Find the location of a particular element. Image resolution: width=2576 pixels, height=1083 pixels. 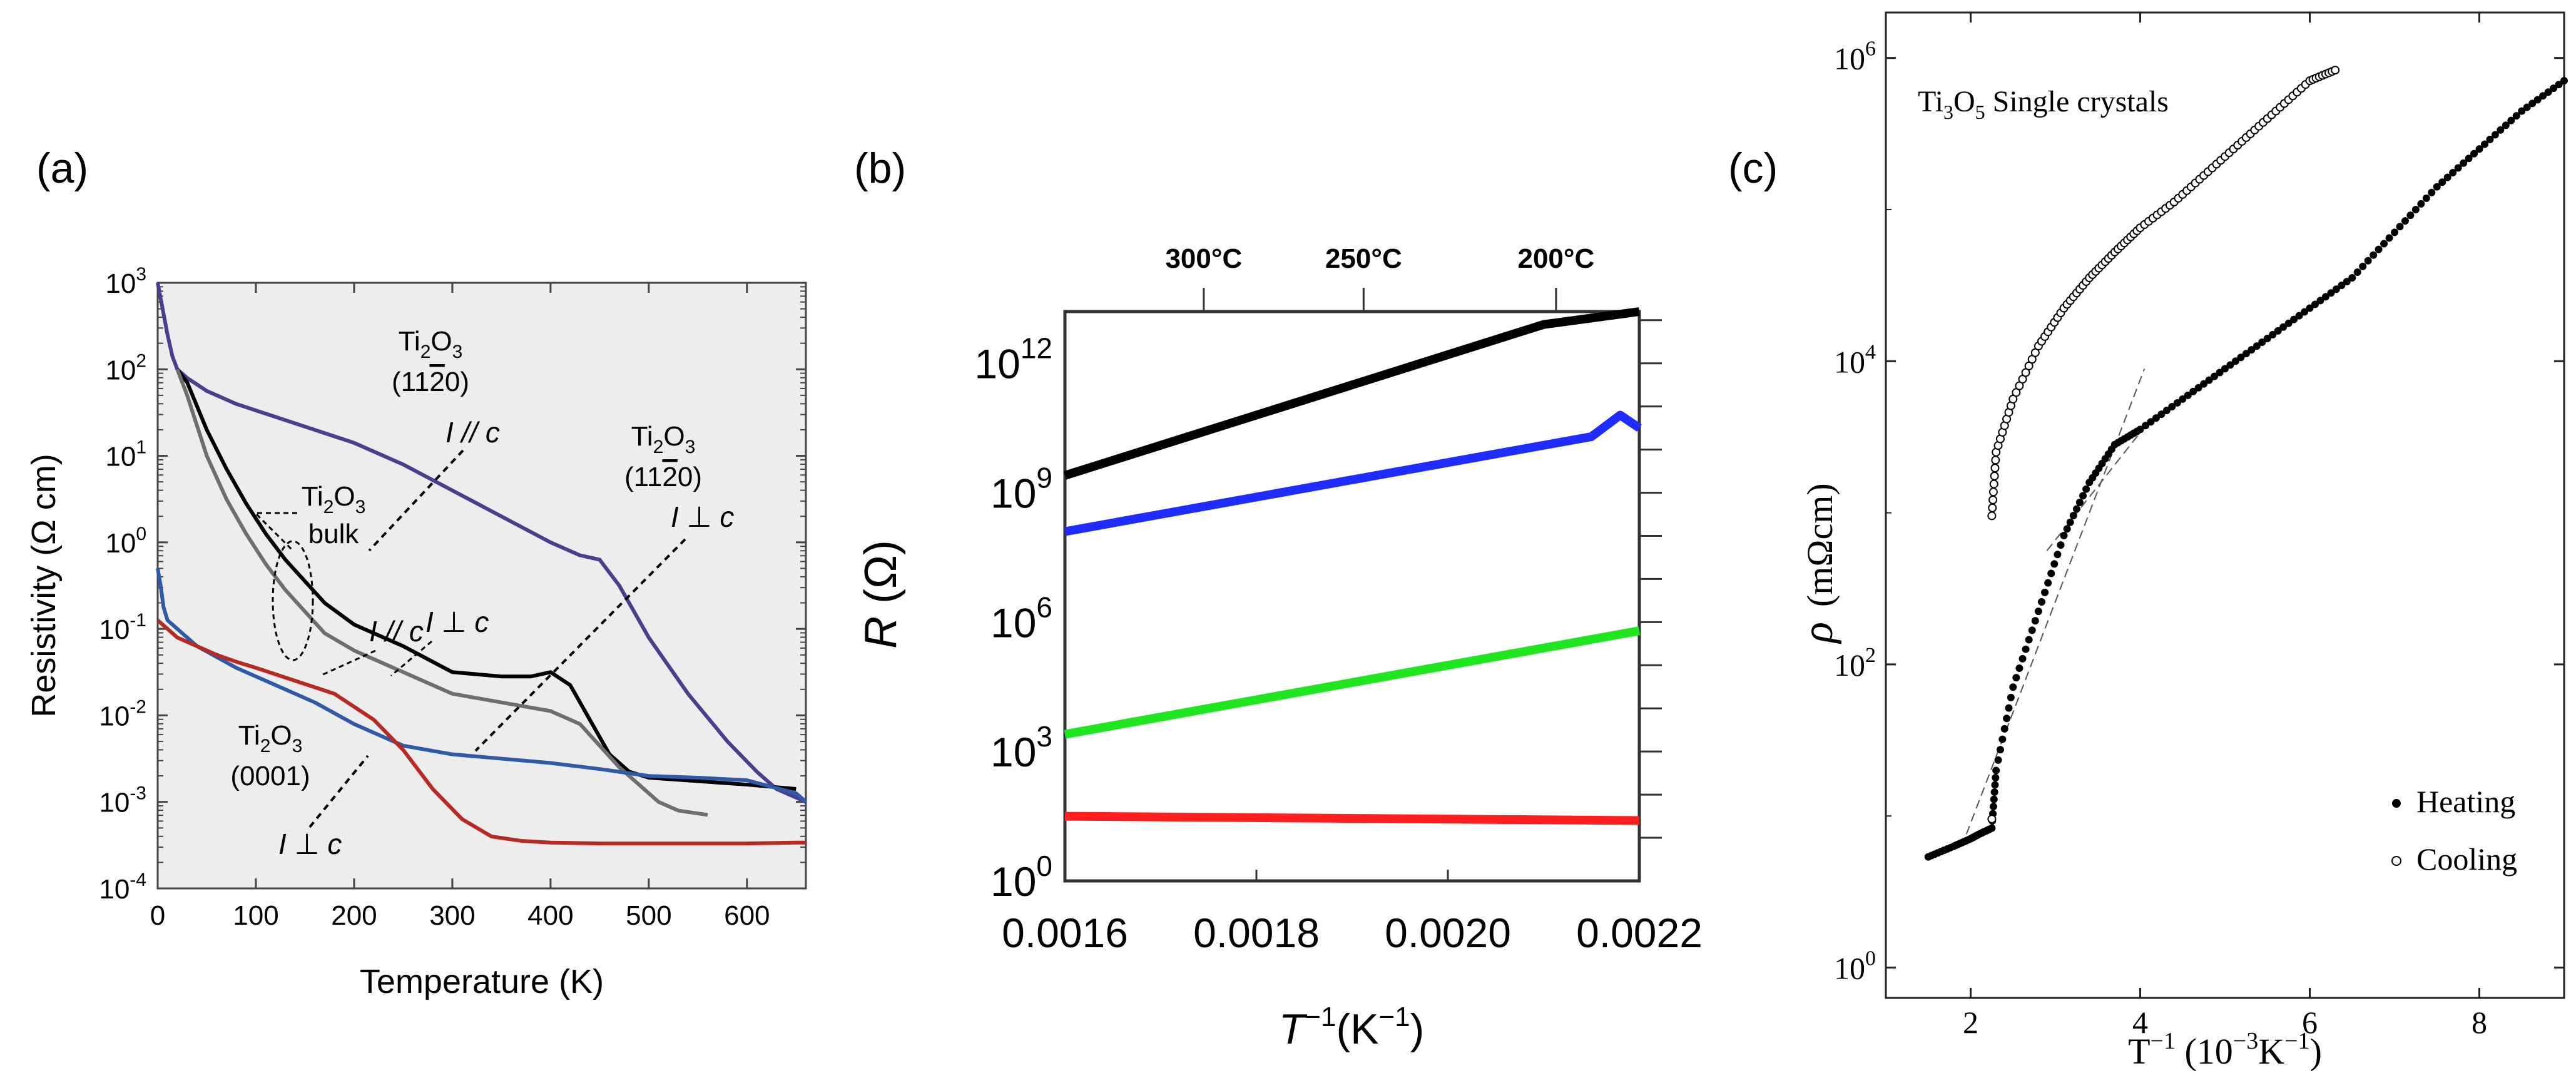

a-x-tick-label: 100 is located at coordinates (255, 916).